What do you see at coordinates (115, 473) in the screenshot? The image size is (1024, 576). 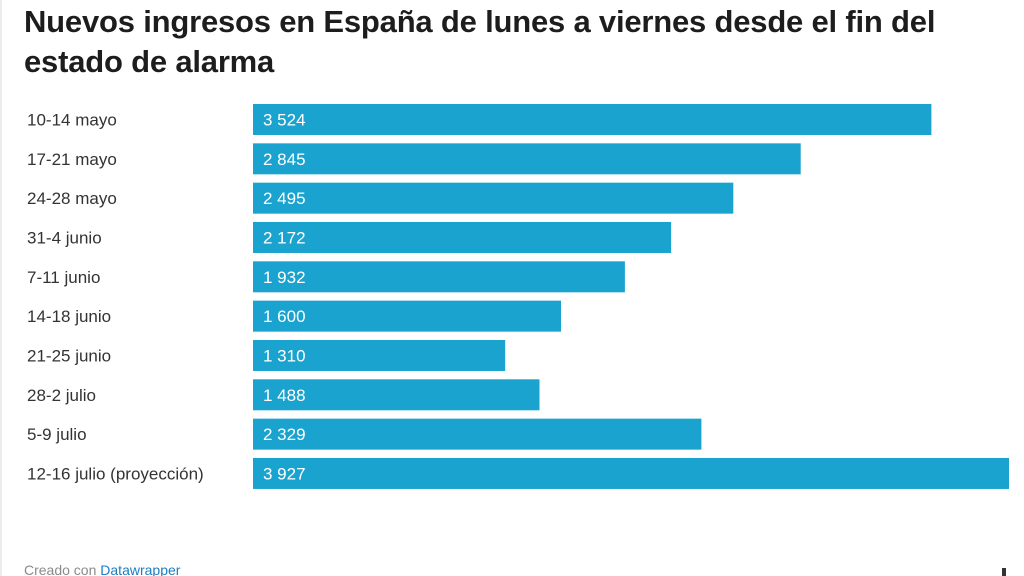 I see `category-label: 12-16 julio (proyección)` at bounding box center [115, 473].